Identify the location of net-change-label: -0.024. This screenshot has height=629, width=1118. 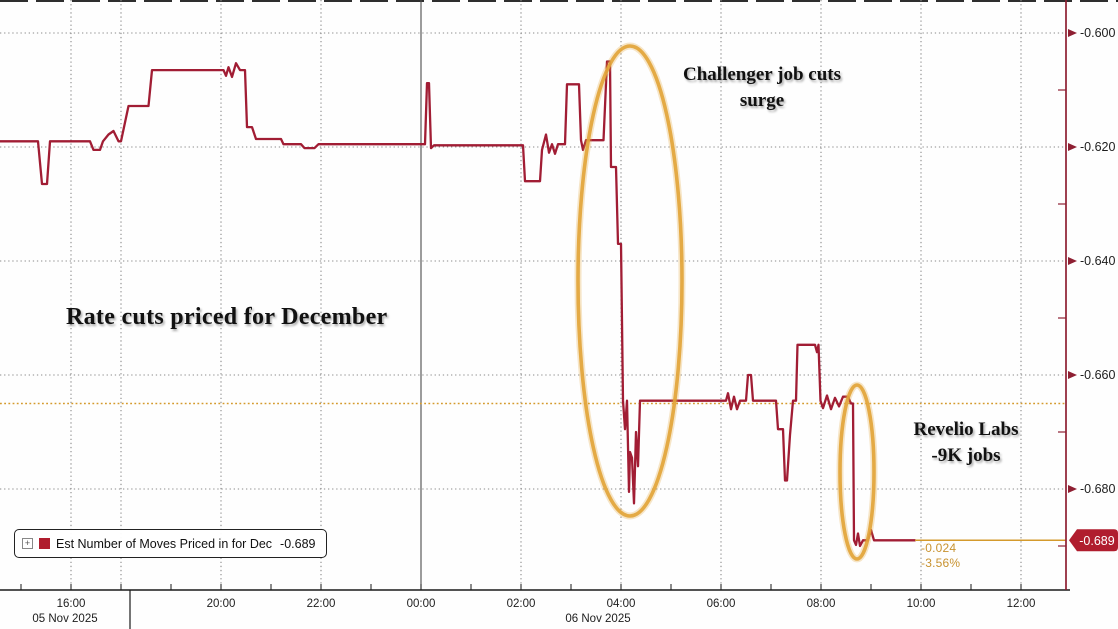
(939, 548).